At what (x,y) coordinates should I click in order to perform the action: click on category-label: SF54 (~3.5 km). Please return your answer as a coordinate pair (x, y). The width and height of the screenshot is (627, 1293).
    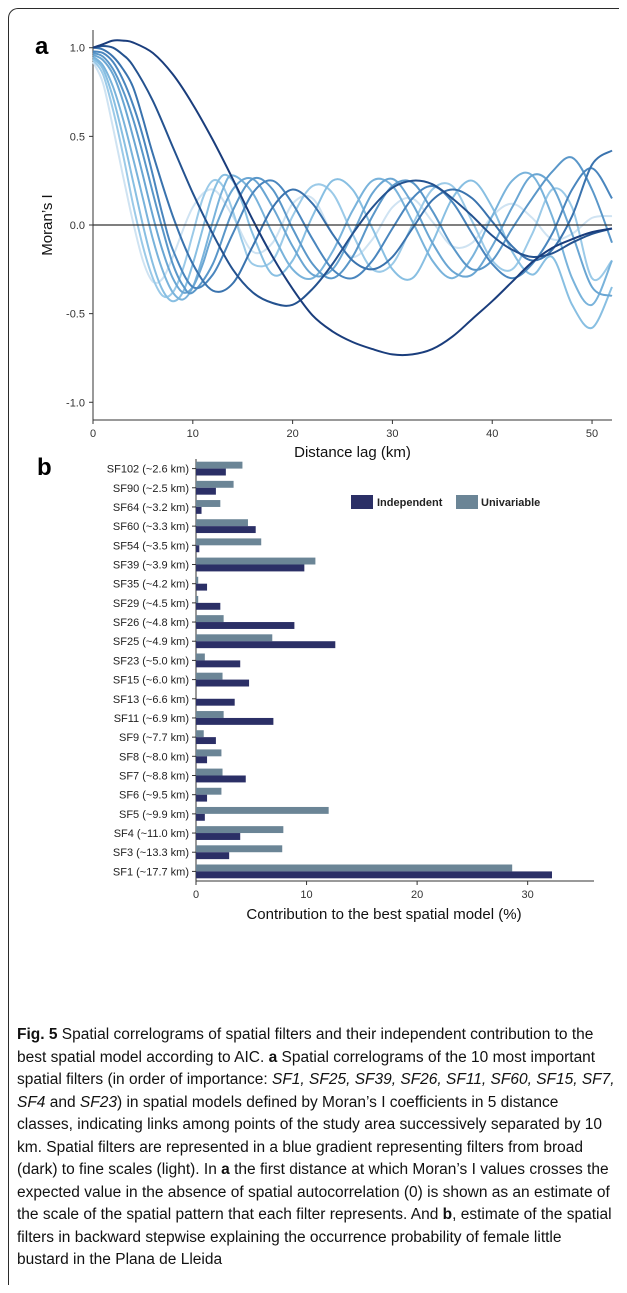
    Looking at the image, I should click on (151, 546).